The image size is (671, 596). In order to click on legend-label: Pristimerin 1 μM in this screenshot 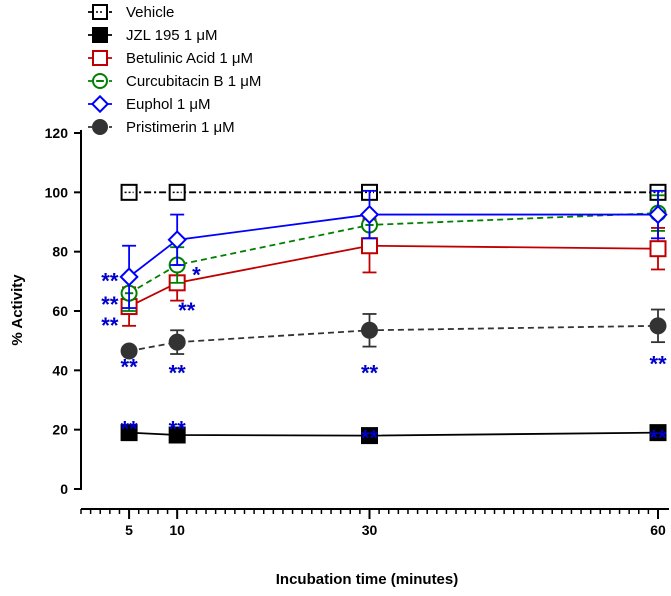, I will do `click(180, 127)`.